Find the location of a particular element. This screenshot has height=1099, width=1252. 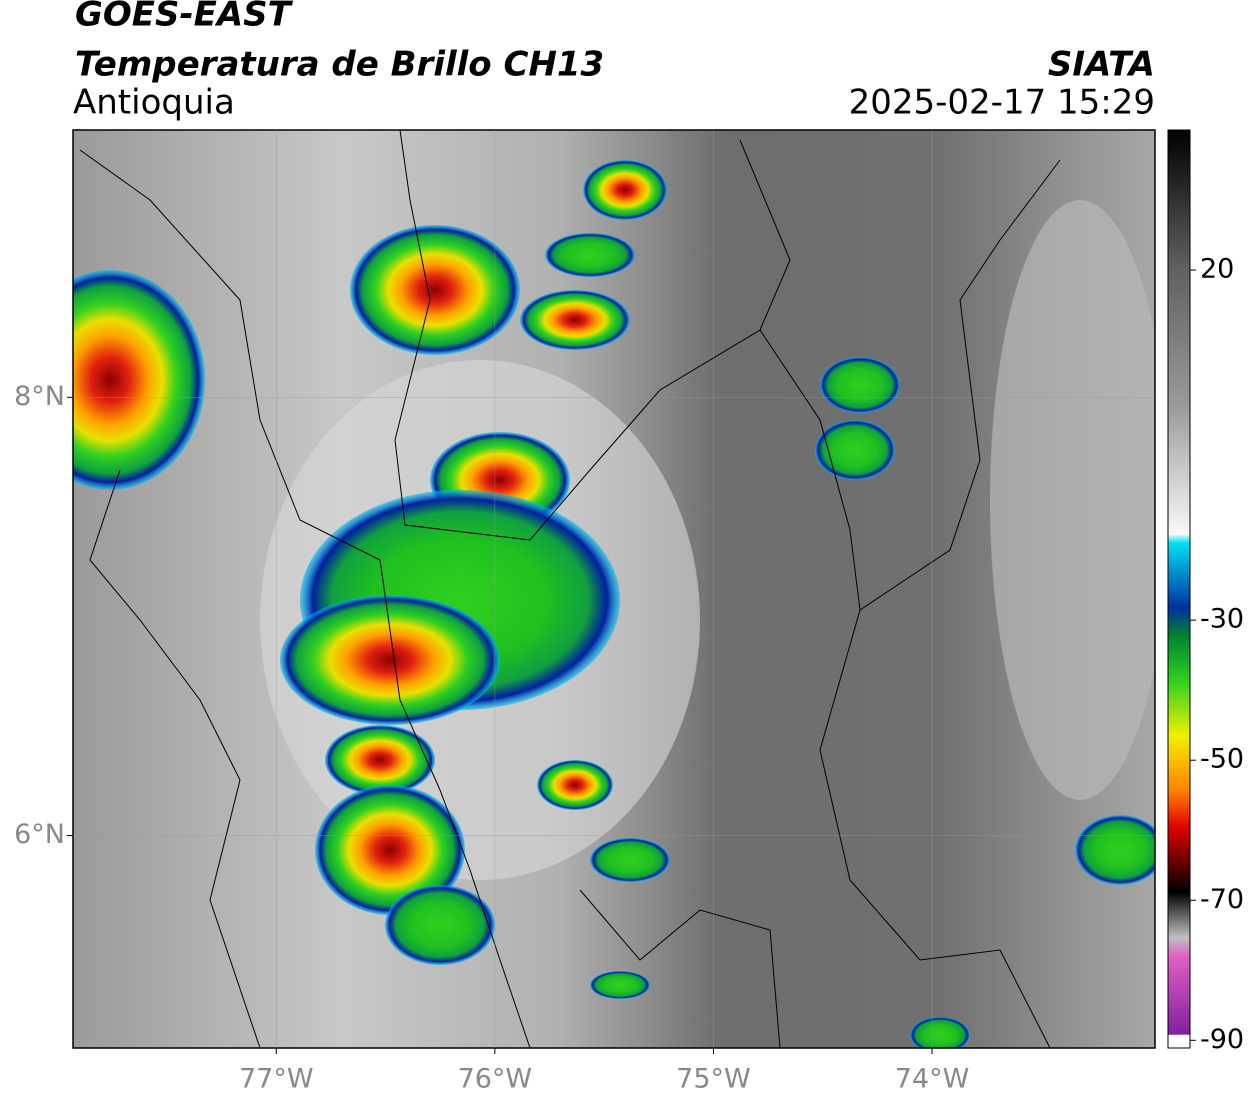

source: SIATA is located at coordinates (1101, 65).